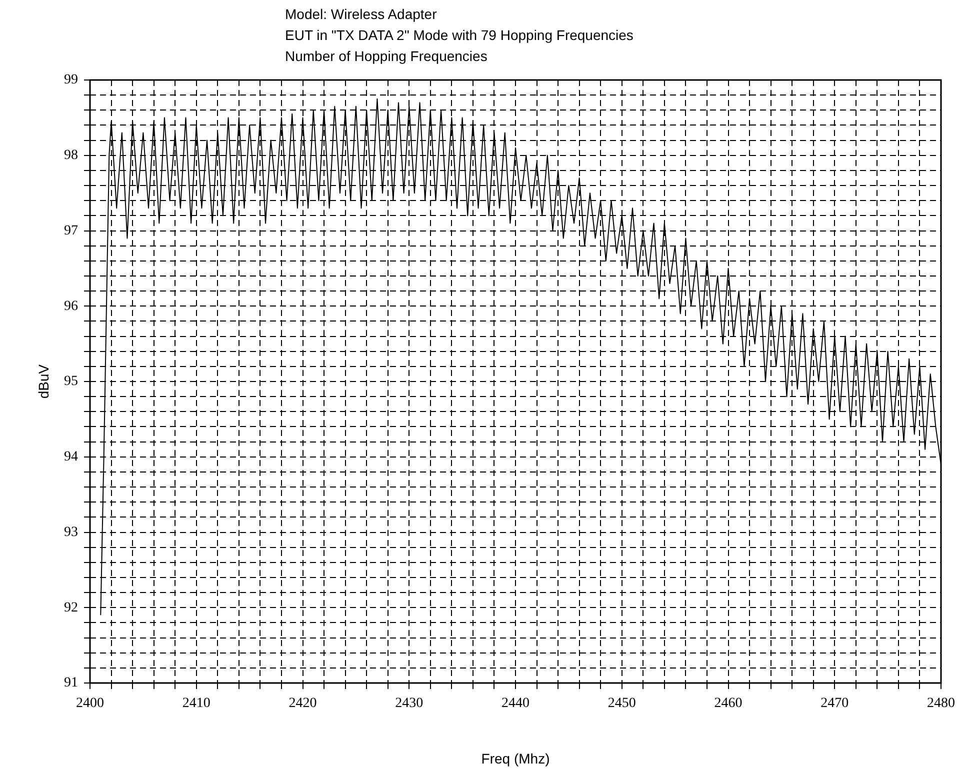 The width and height of the screenshot is (961, 778). Describe the element at coordinates (409, 704) in the screenshot. I see `x-tick-label: 2430` at that location.